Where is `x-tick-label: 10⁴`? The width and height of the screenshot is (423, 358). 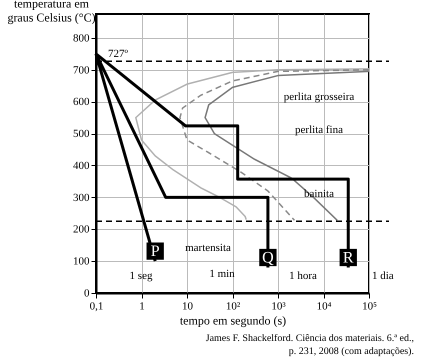 x-tick-label: 10⁴ is located at coordinates (324, 306).